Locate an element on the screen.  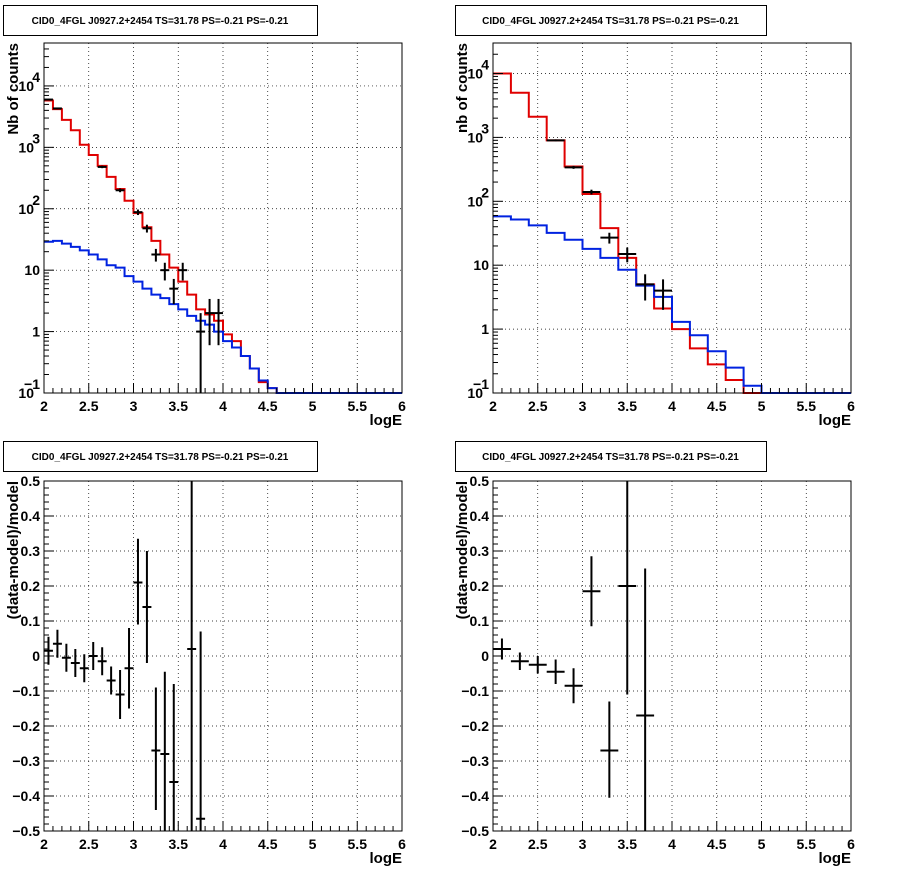
data-points is located at coordinates (609, 224).